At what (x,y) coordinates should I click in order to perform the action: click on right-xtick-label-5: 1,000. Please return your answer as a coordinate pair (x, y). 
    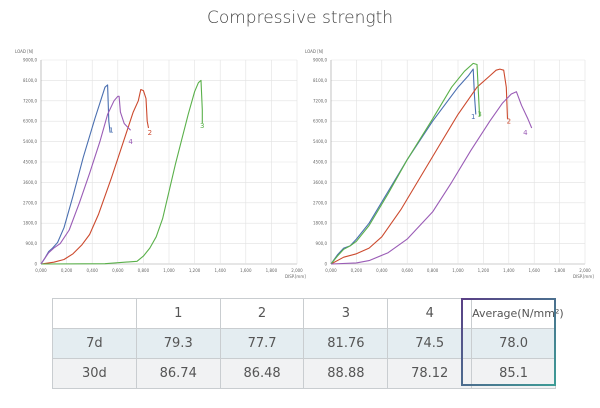
    Looking at the image, I should click on (458, 270).